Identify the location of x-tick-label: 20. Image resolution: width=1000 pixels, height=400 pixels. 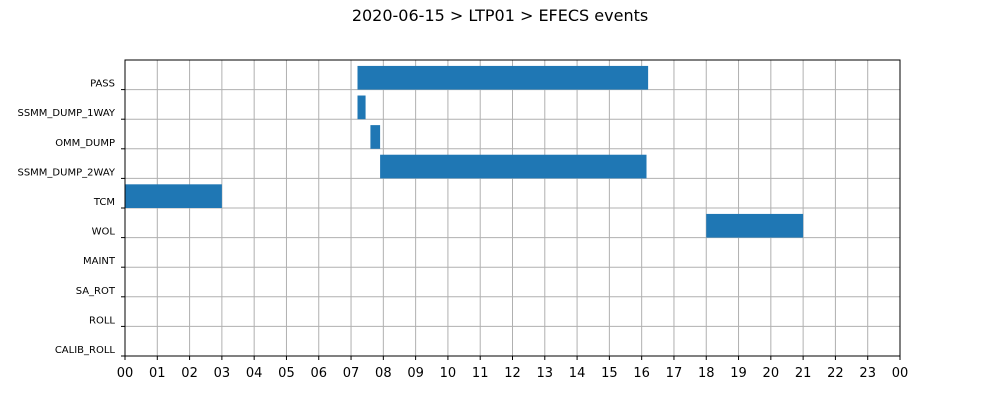
(771, 373).